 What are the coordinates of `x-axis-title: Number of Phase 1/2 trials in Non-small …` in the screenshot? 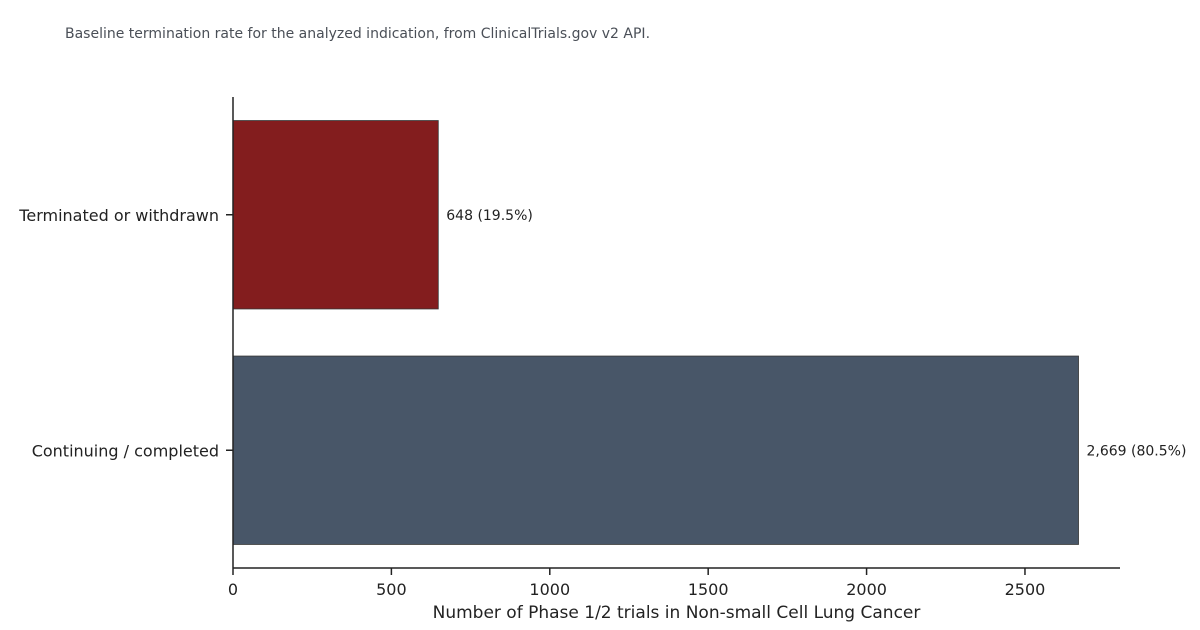 It's located at (677, 613).